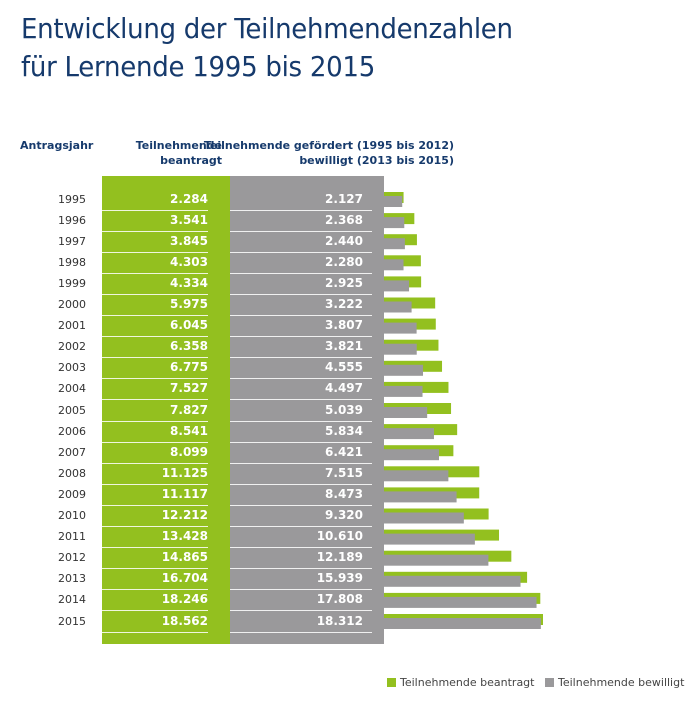  What do you see at coordinates (72, 220) in the screenshot?
I see `year-label: 1996` at bounding box center [72, 220].